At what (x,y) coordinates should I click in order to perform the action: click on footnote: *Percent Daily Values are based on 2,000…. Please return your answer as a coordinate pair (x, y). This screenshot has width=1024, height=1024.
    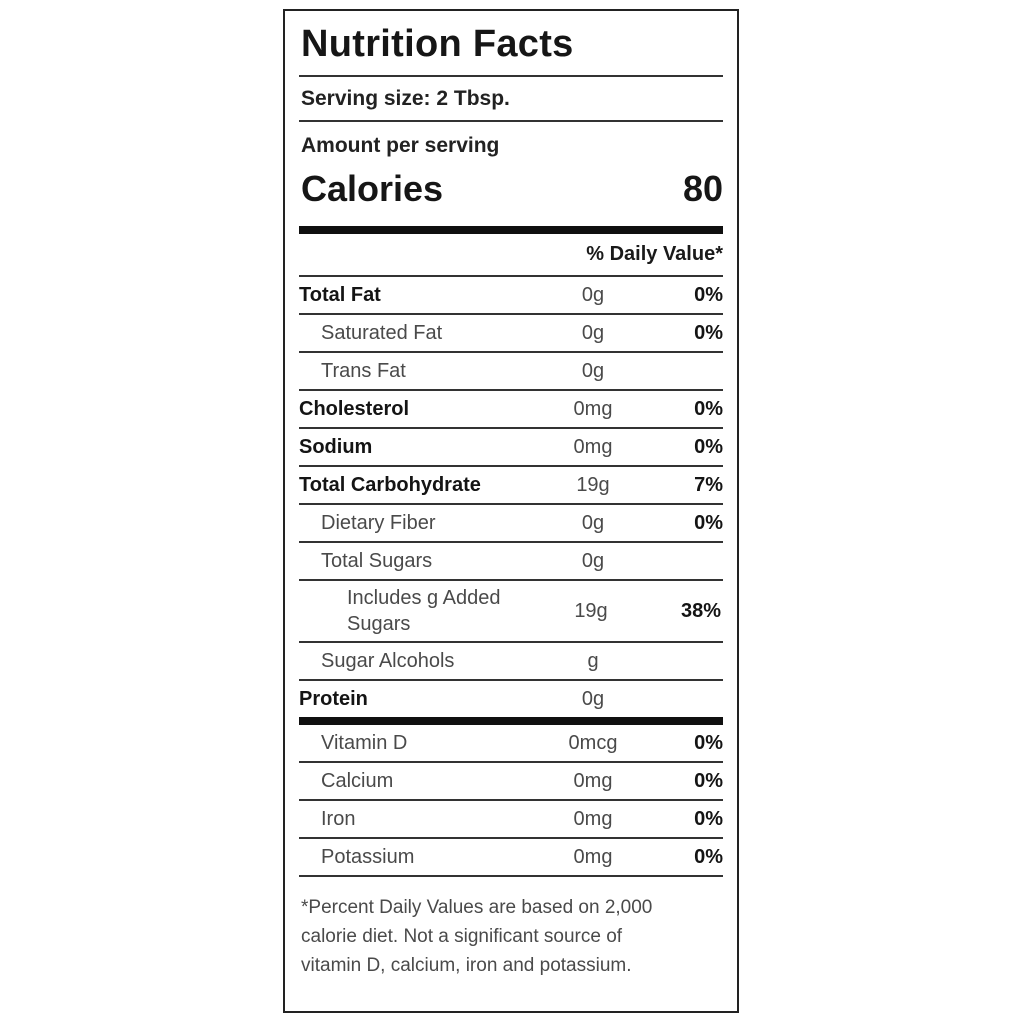
    Looking at the image, I should click on (511, 928).